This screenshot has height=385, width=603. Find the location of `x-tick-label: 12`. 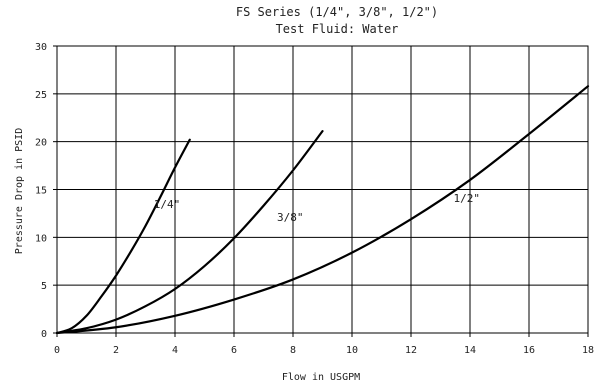

x-tick-label: 12 is located at coordinates (411, 350).